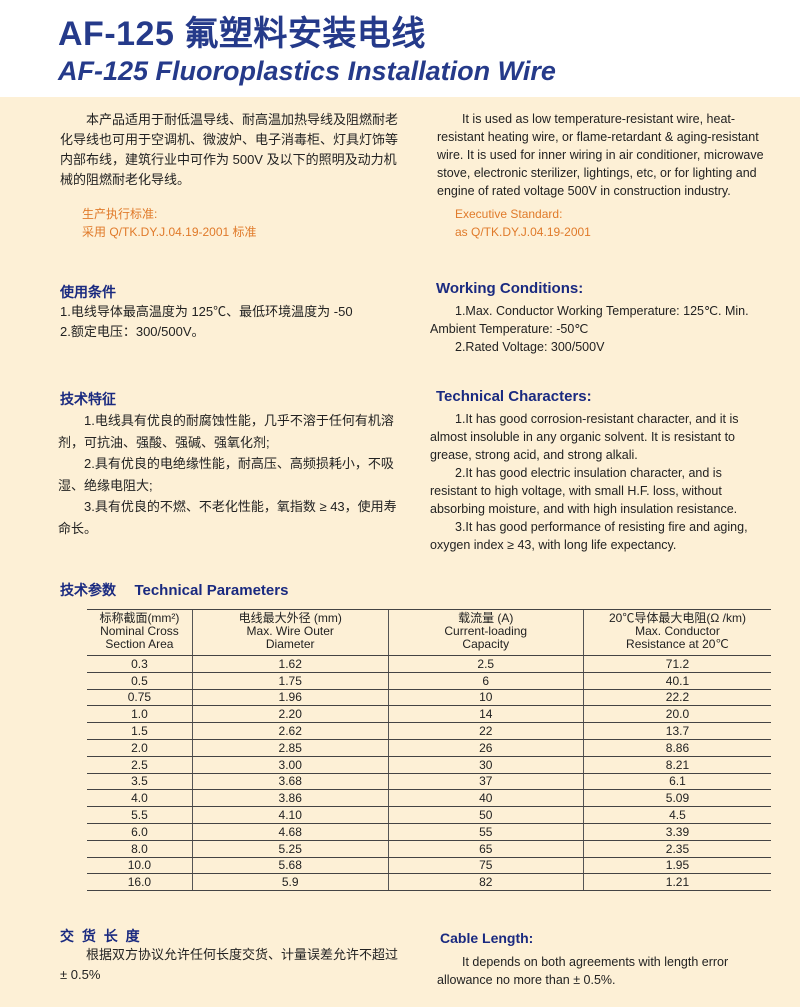 This screenshot has height=1007, width=800. Describe the element at coordinates (485, 882) in the screenshot. I see `table-cell: 82` at that location.